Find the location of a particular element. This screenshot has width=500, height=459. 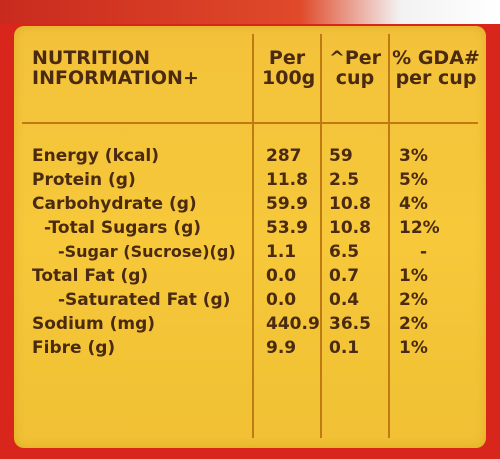

row-per-cup: 59 is located at coordinates (341, 156).